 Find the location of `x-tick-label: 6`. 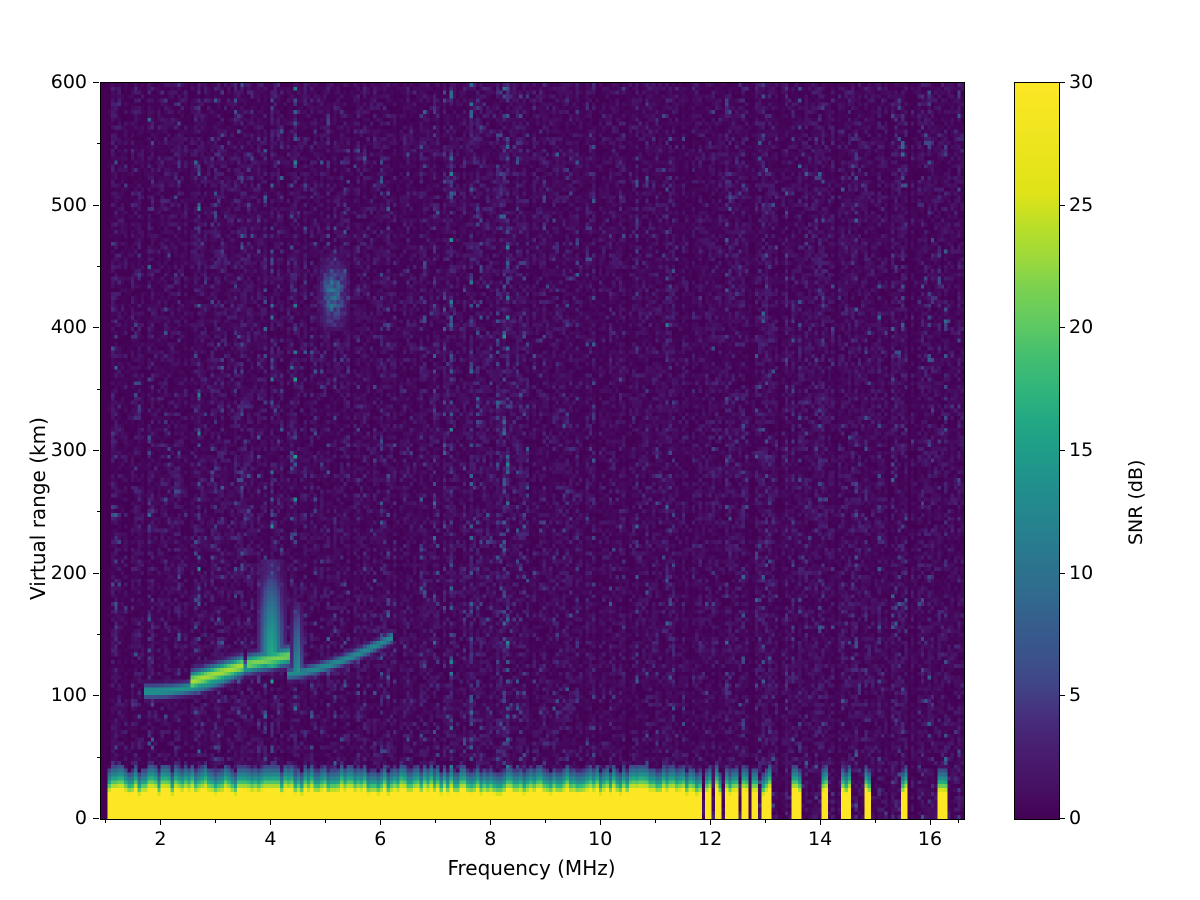

x-tick-label: 6 is located at coordinates (380, 839).